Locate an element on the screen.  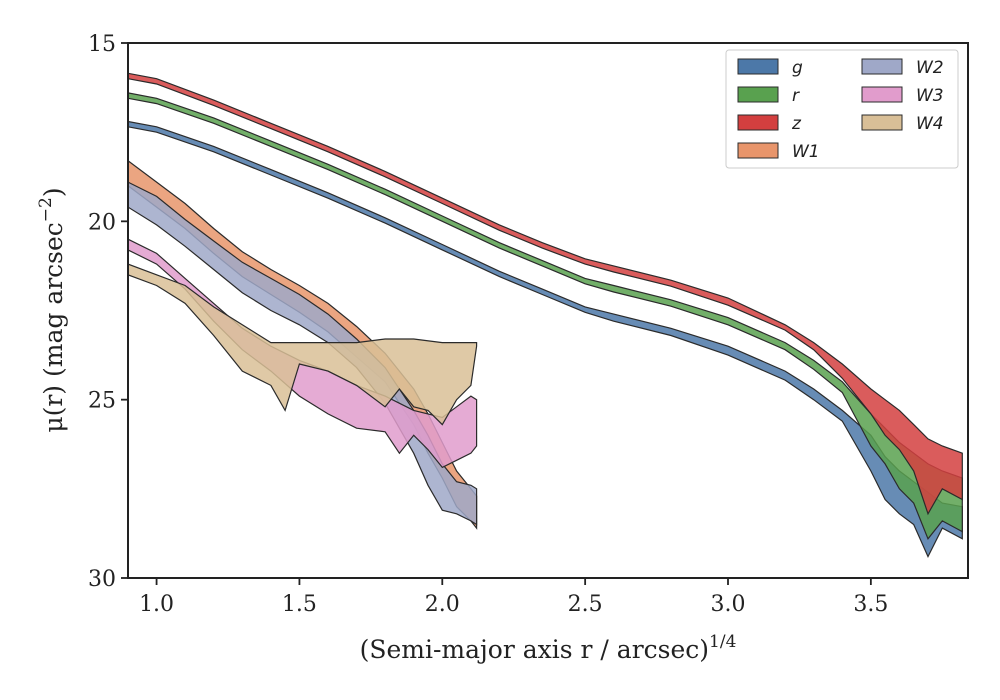
legend-box is located at coordinates (842, 109).